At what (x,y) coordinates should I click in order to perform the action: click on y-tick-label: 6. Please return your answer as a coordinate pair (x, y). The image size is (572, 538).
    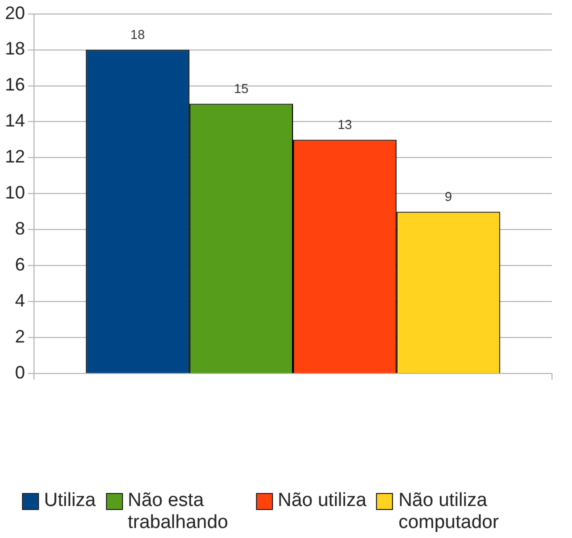
    Looking at the image, I should click on (20, 264).